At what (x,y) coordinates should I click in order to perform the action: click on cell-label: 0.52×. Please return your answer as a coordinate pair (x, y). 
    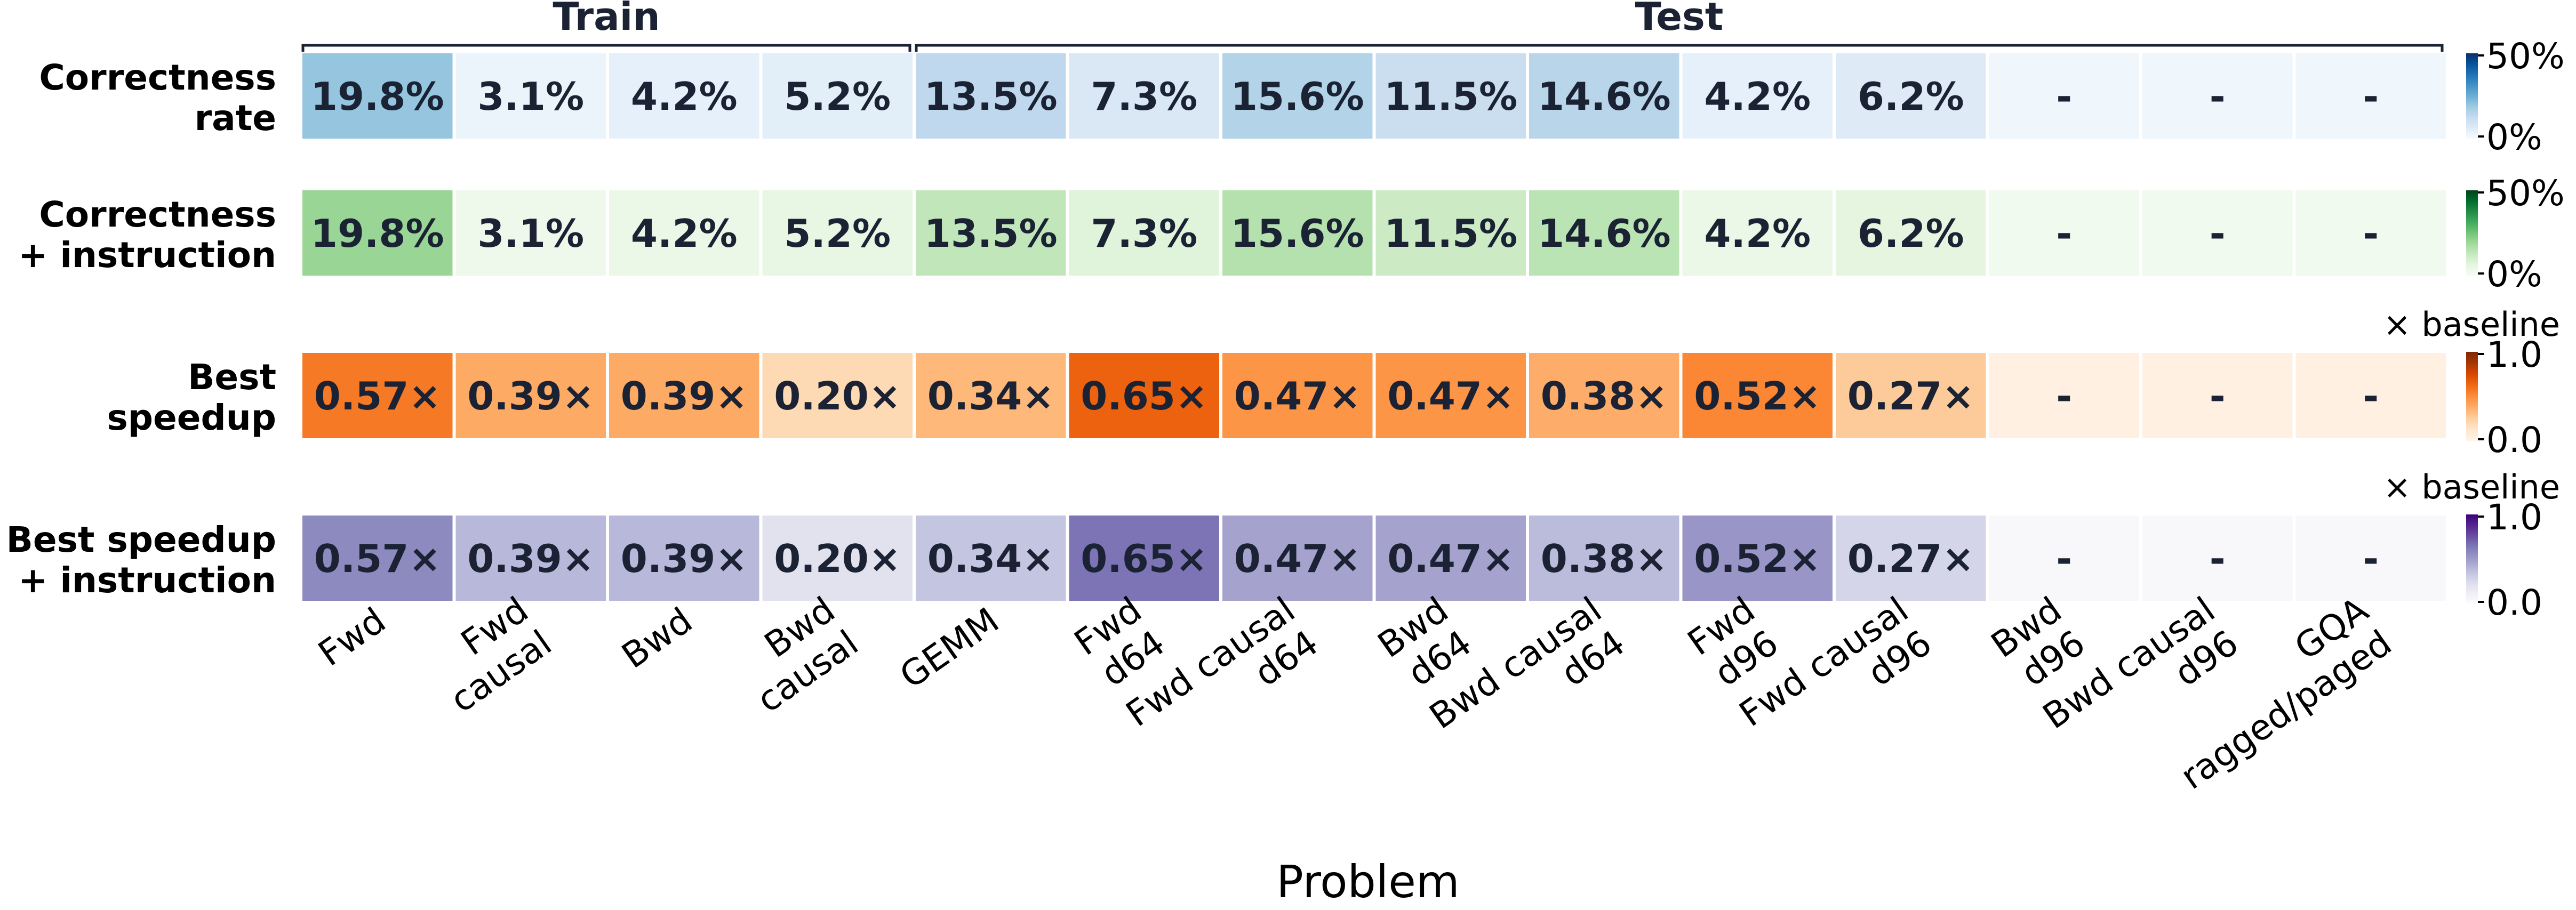
    Looking at the image, I should click on (1757, 396).